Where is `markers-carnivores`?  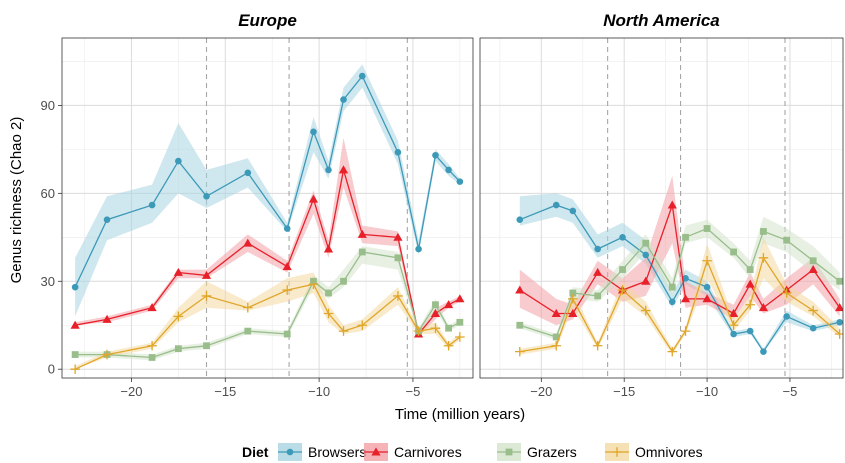
markers-carnivores is located at coordinates (679, 258).